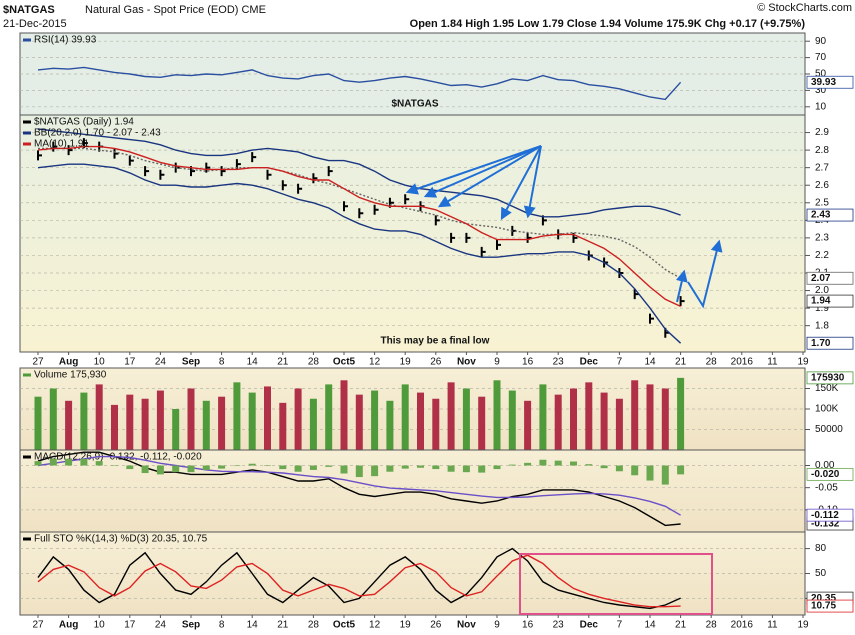  Describe the element at coordinates (825, 524) in the screenshot. I see `end-label: -0.132` at that location.